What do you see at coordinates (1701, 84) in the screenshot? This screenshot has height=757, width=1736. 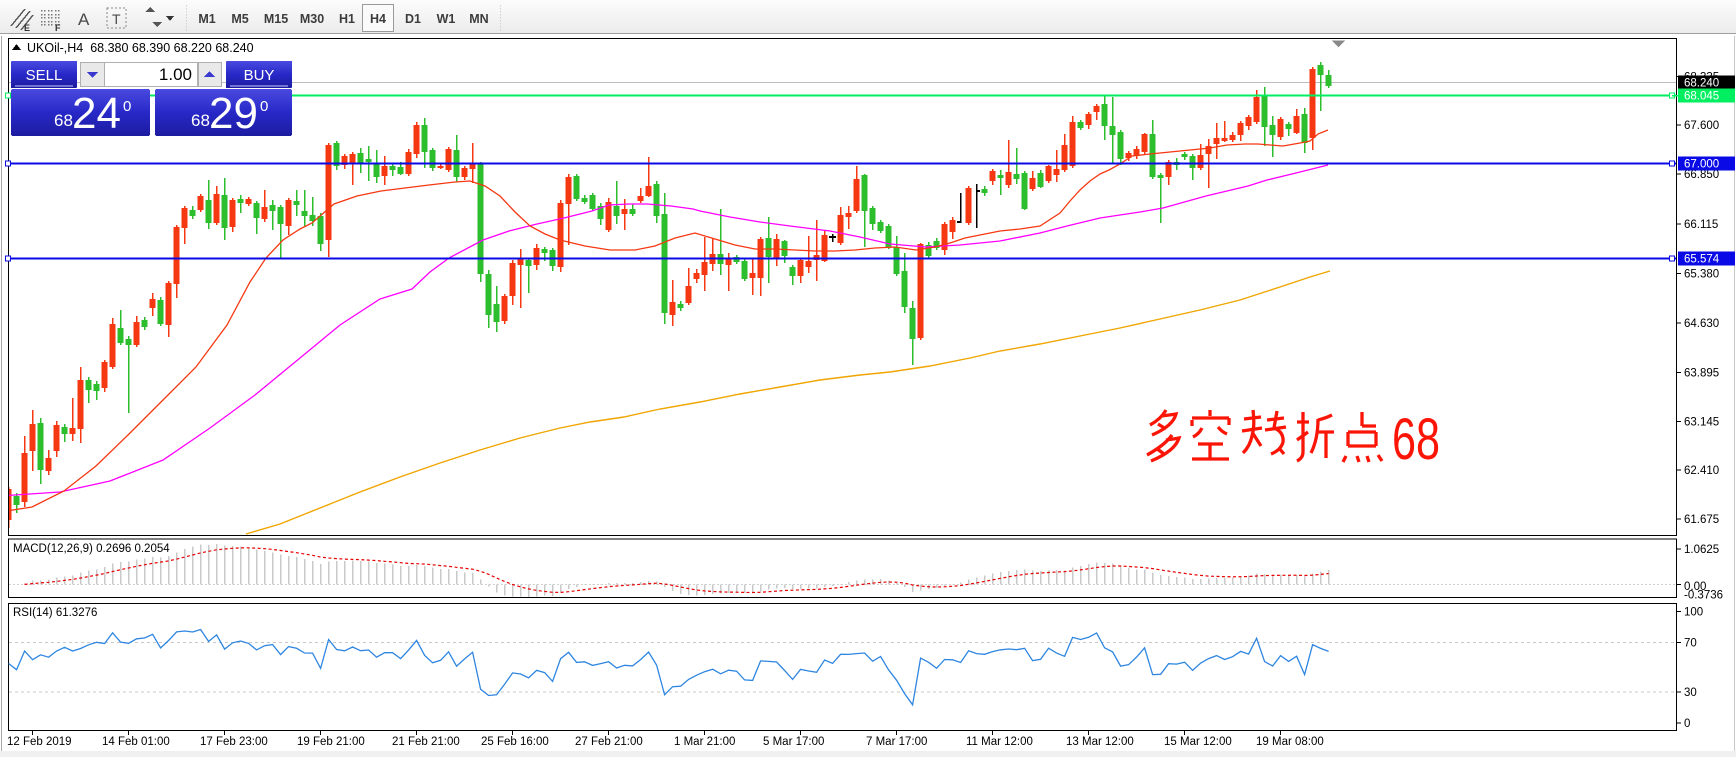 I see `svg-text: 68.240` at bounding box center [1701, 84].